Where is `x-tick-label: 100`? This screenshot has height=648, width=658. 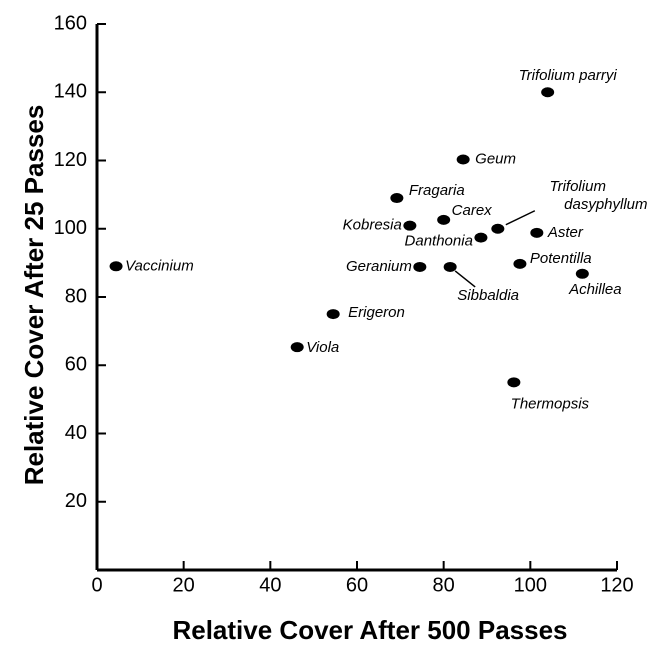
x-tick-label: 100 is located at coordinates (530, 585).